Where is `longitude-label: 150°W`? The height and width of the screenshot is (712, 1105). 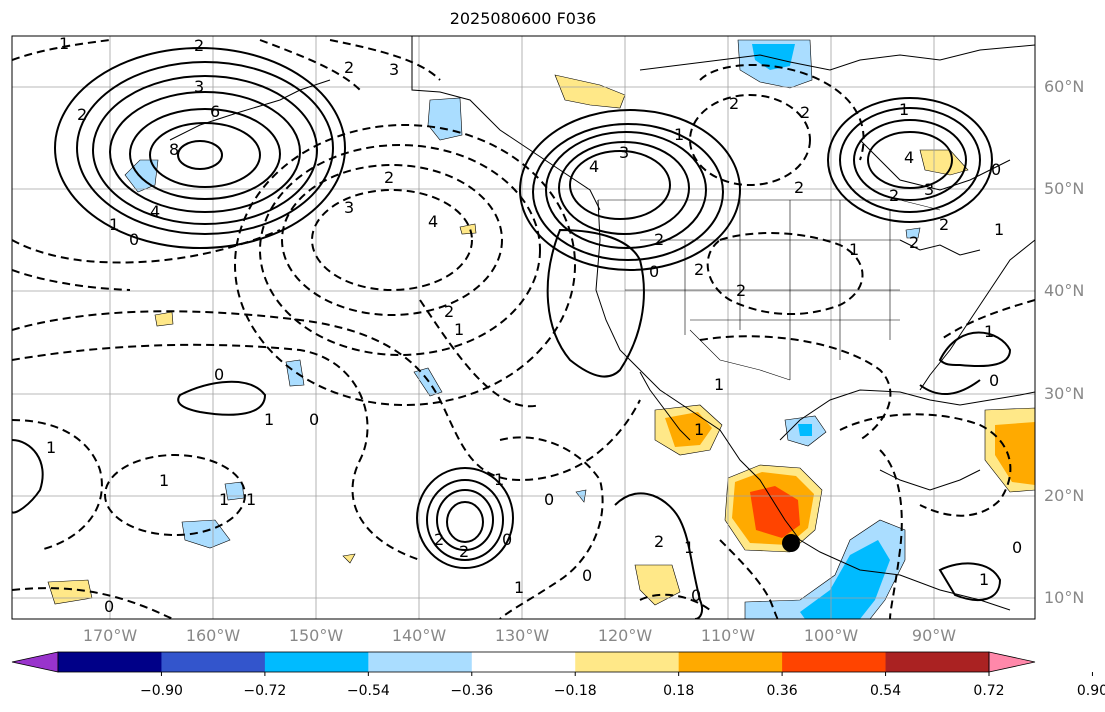
longitude-label: 150°W is located at coordinates (316, 635).